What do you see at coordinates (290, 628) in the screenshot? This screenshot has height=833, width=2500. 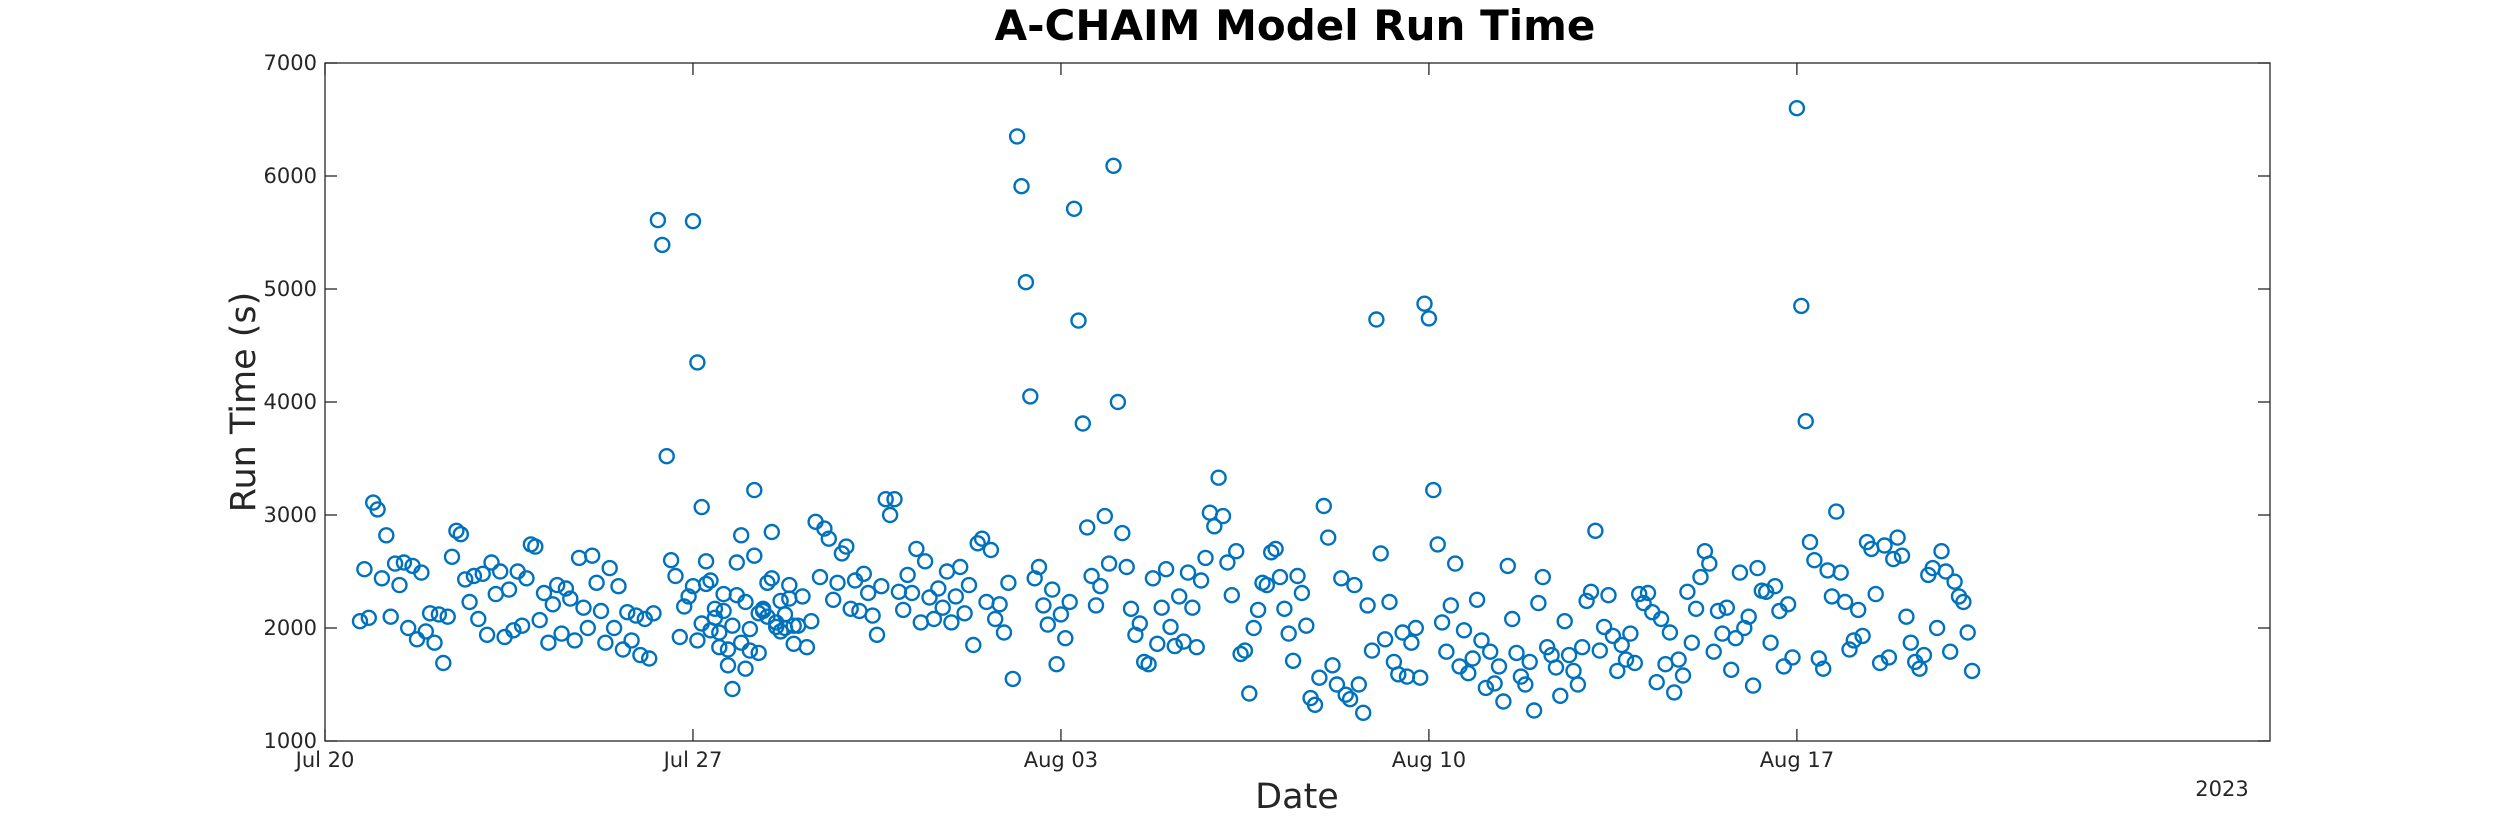 I see `y-tick-label: 2000` at bounding box center [290, 628].